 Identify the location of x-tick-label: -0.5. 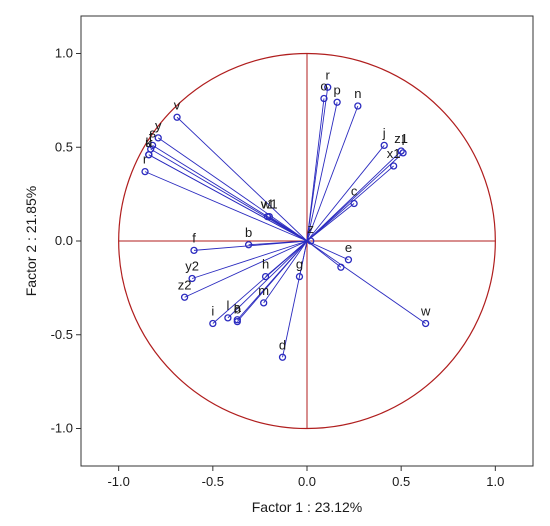
(213, 481).